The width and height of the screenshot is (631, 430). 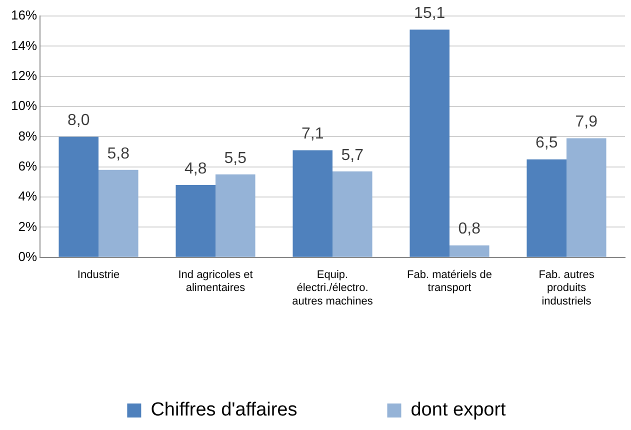 I want to click on y-tick-label: 12%, so click(x=24, y=75).